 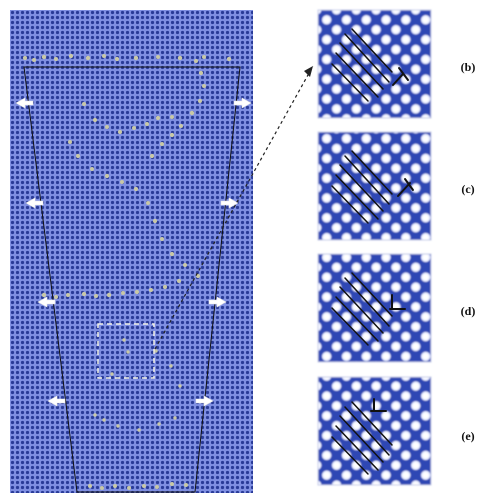 I want to click on zoom-panel-c, so click(x=374, y=186).